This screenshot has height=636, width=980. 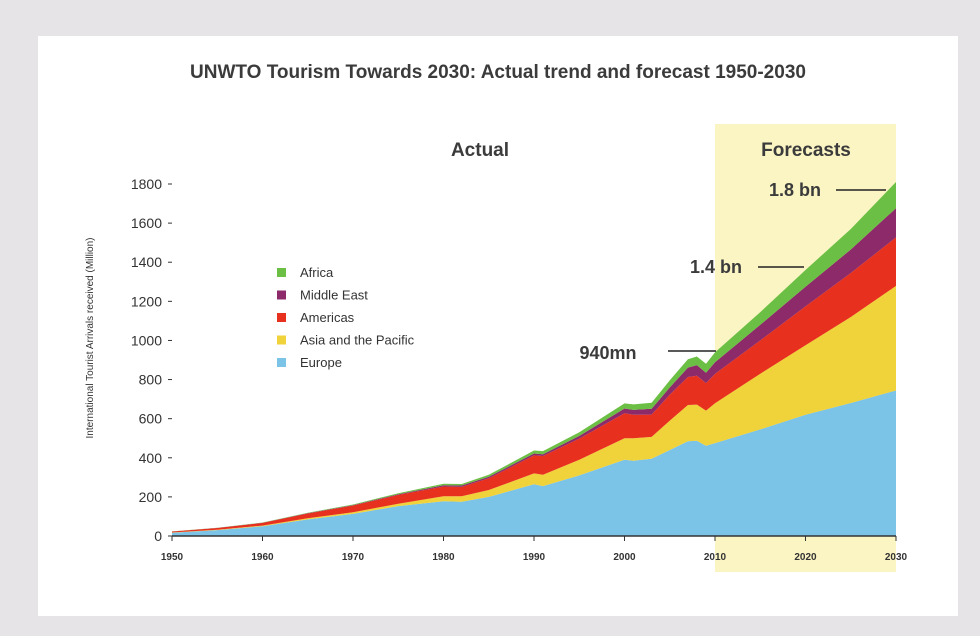 What do you see at coordinates (353, 557) in the screenshot?
I see `x-tick-label: 1970` at bounding box center [353, 557].